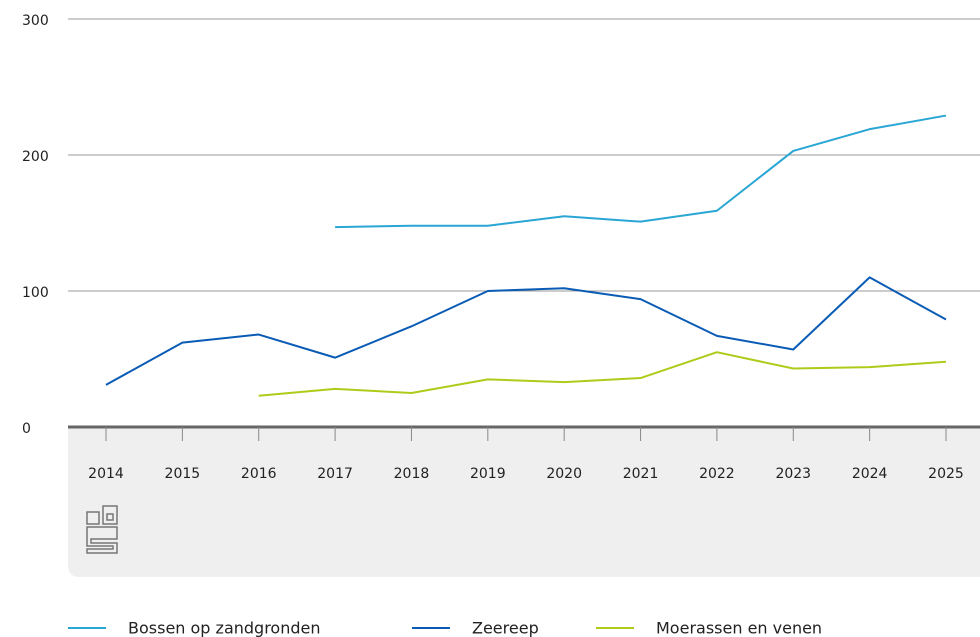  I want to click on x-tick-label: 2023, so click(793, 474).